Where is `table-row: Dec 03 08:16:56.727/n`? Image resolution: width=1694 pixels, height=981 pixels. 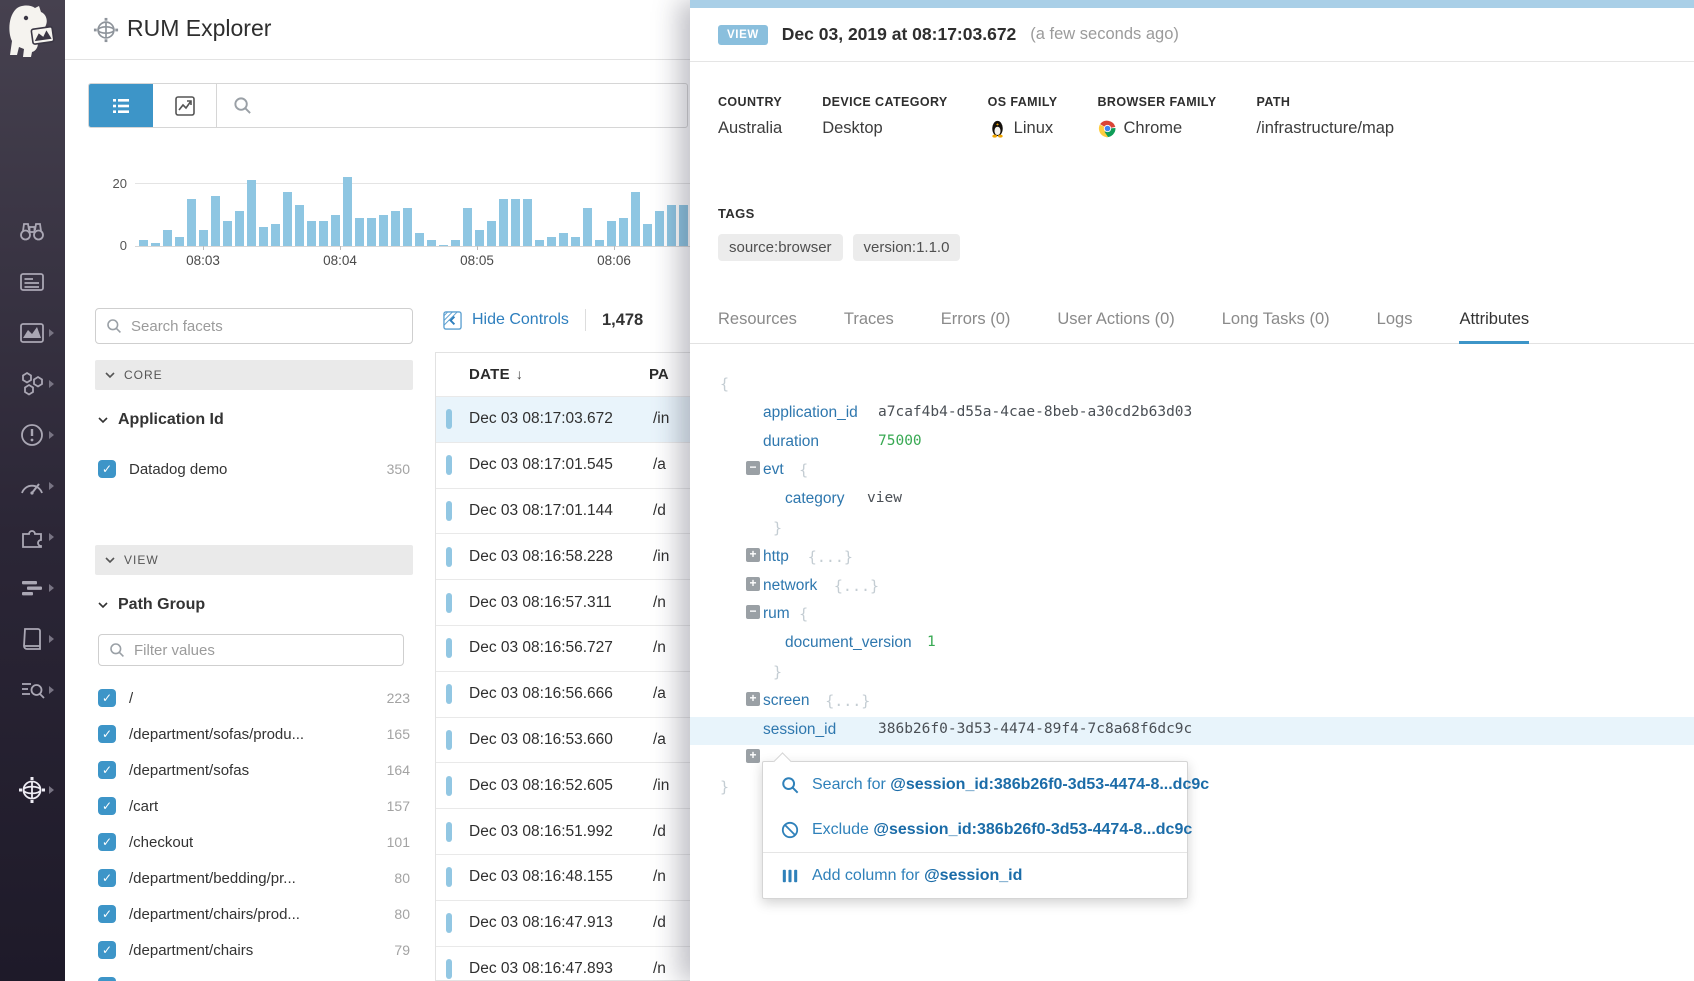
table-row: Dec 03 08:16:56.727/n is located at coordinates (563, 647).